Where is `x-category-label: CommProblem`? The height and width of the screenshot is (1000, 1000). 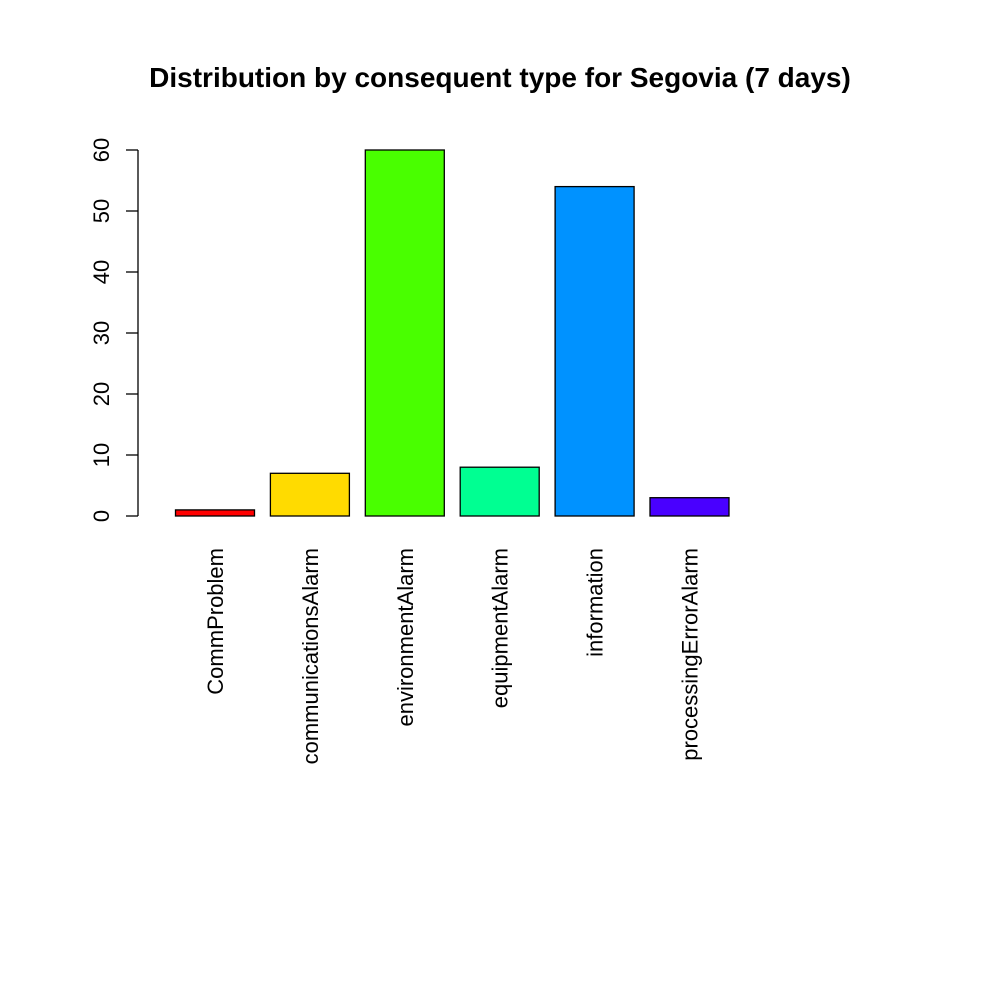
x-category-label: CommProblem is located at coordinates (215, 621).